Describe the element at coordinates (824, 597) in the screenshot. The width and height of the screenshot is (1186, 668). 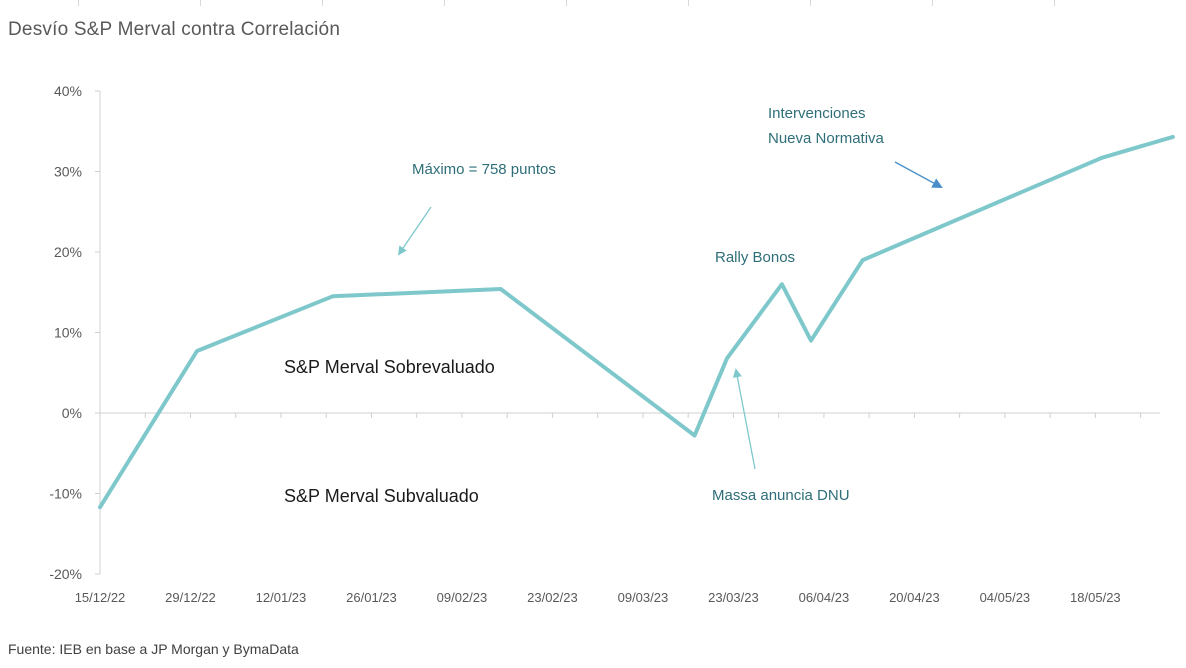
I see `x-tick-label: 06/04/23` at that location.